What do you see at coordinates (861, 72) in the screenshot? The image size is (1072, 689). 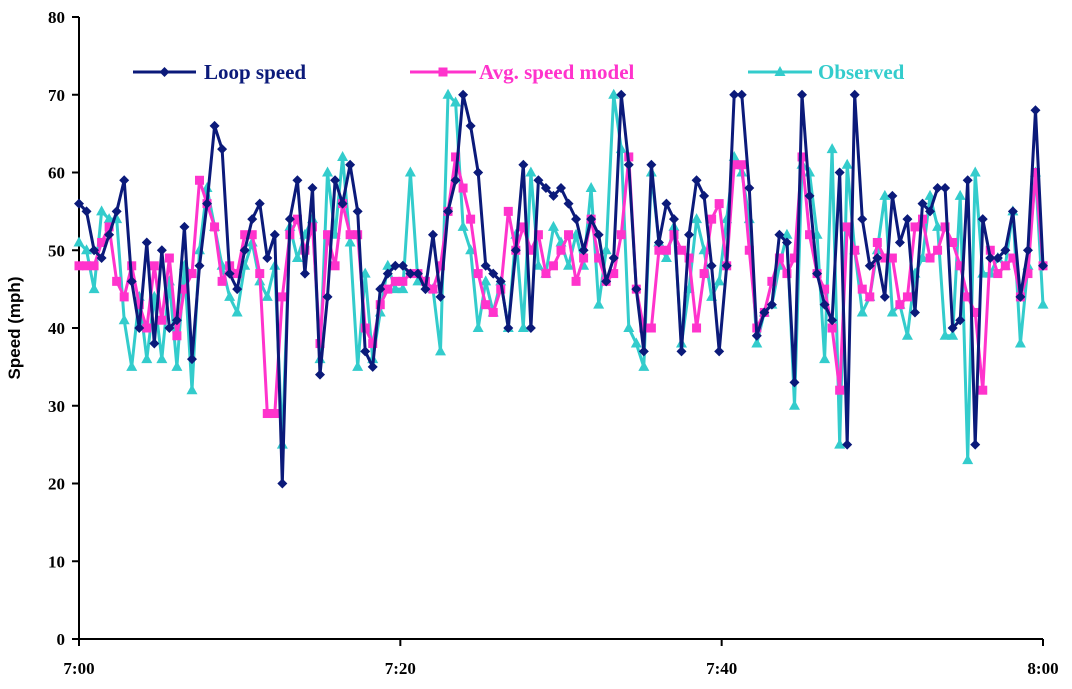 I see `legend-label: Observed` at bounding box center [861, 72].